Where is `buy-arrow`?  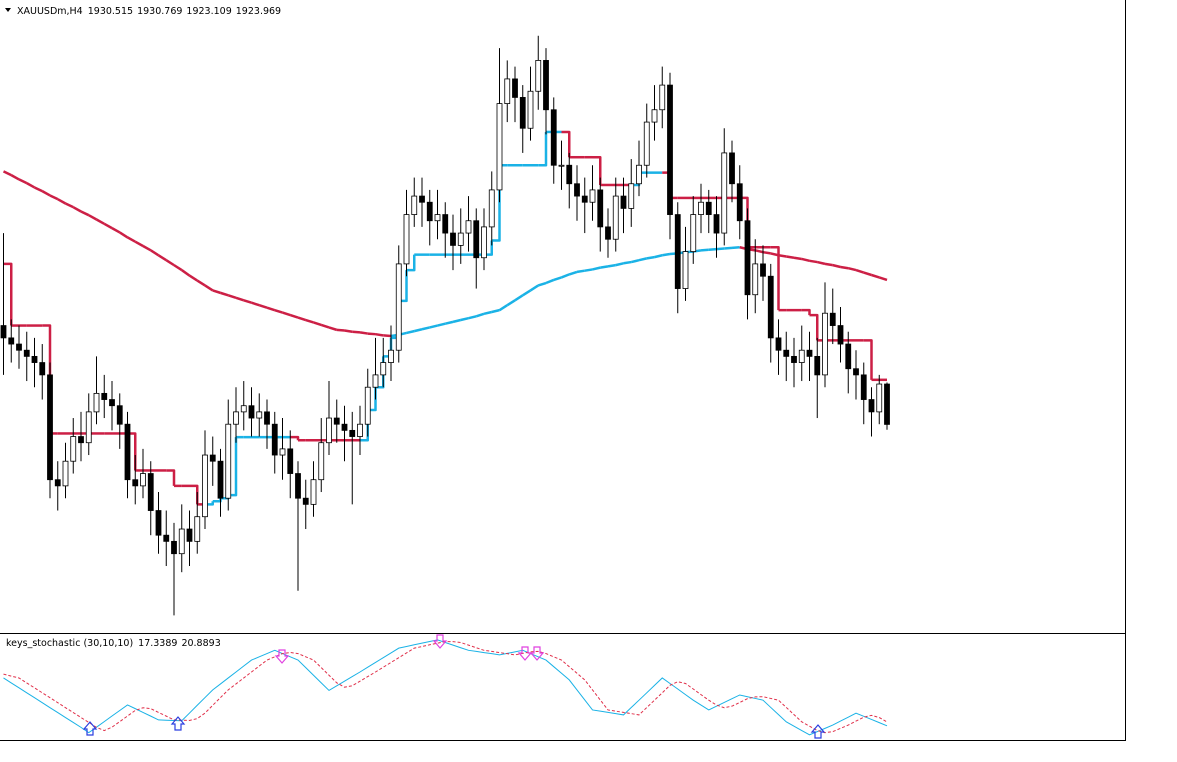
buy-arrow is located at coordinates (178, 723).